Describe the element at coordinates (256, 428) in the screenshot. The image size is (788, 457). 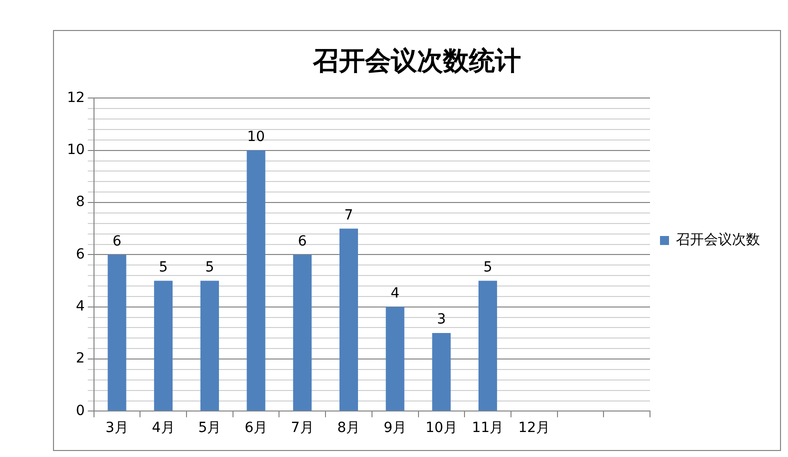
I see `x-tick-label: 6月` at that location.